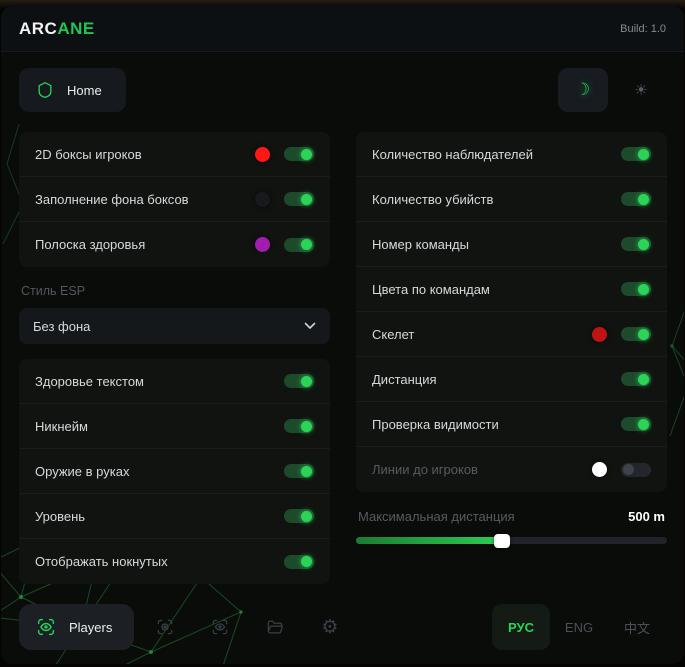 This screenshot has width=685, height=667. Describe the element at coordinates (511, 540) in the screenshot. I see `distance-slider` at that location.